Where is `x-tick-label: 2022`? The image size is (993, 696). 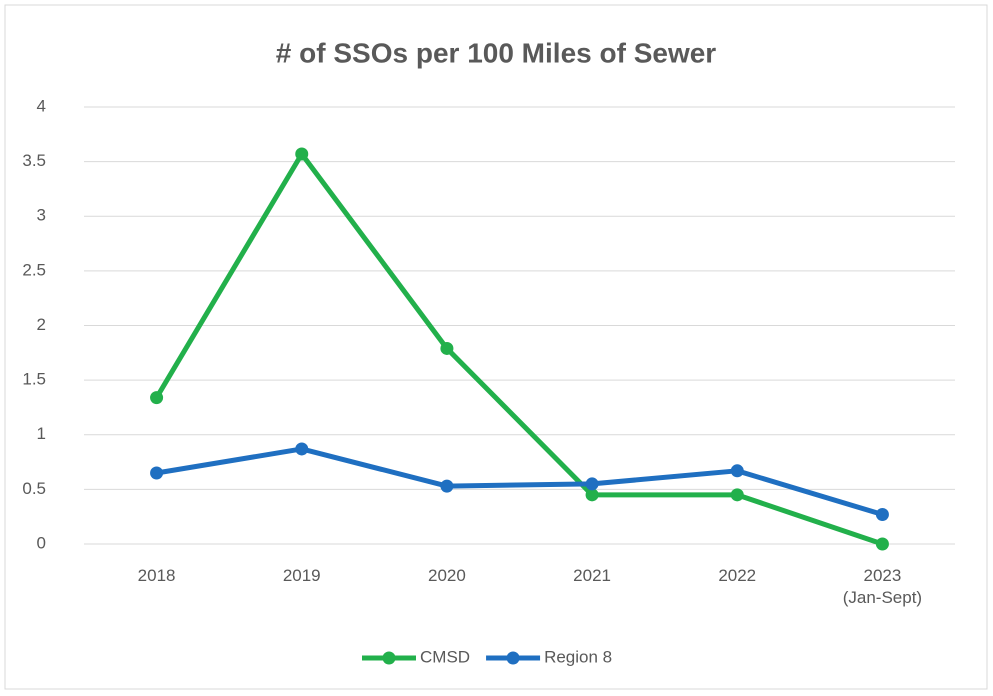
x-tick-label: 2022 is located at coordinates (737, 575).